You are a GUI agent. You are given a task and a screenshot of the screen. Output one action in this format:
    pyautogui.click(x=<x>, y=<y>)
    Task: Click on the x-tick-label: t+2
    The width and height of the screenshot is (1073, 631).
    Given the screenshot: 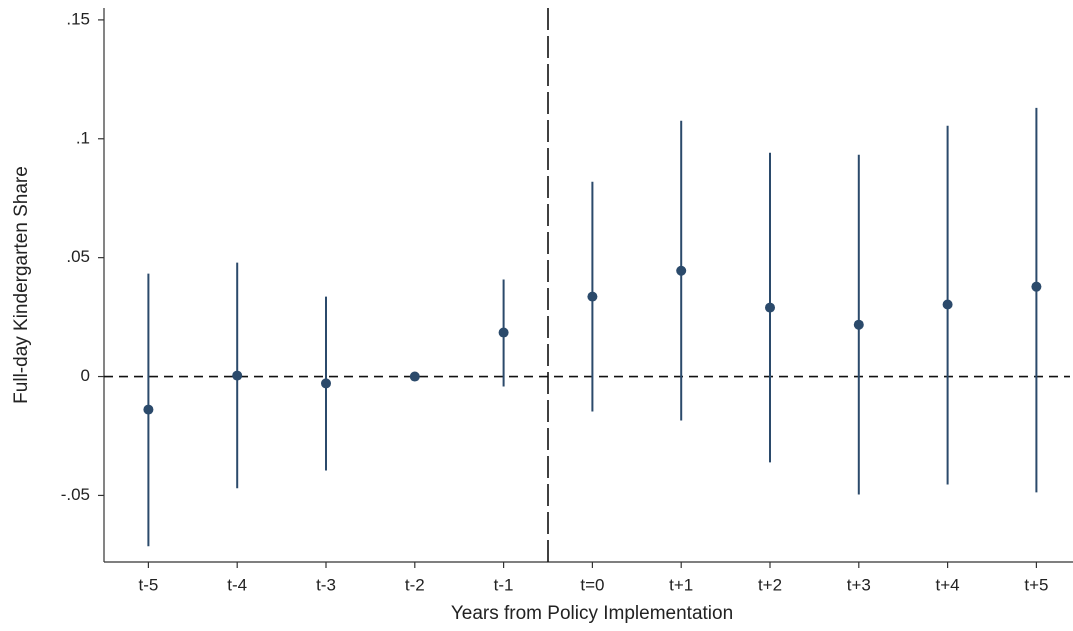 What is the action you would take?
    pyautogui.click(x=770, y=584)
    